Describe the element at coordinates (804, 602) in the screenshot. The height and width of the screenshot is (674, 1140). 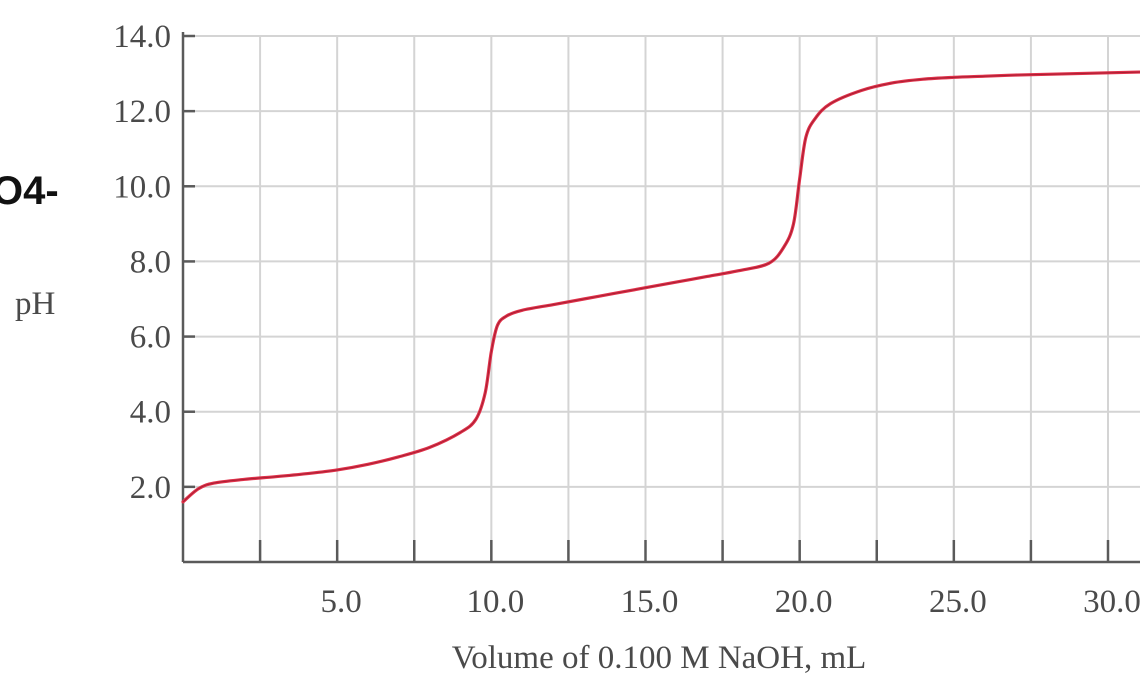
I see `x-tick-label: 20.0` at that location.